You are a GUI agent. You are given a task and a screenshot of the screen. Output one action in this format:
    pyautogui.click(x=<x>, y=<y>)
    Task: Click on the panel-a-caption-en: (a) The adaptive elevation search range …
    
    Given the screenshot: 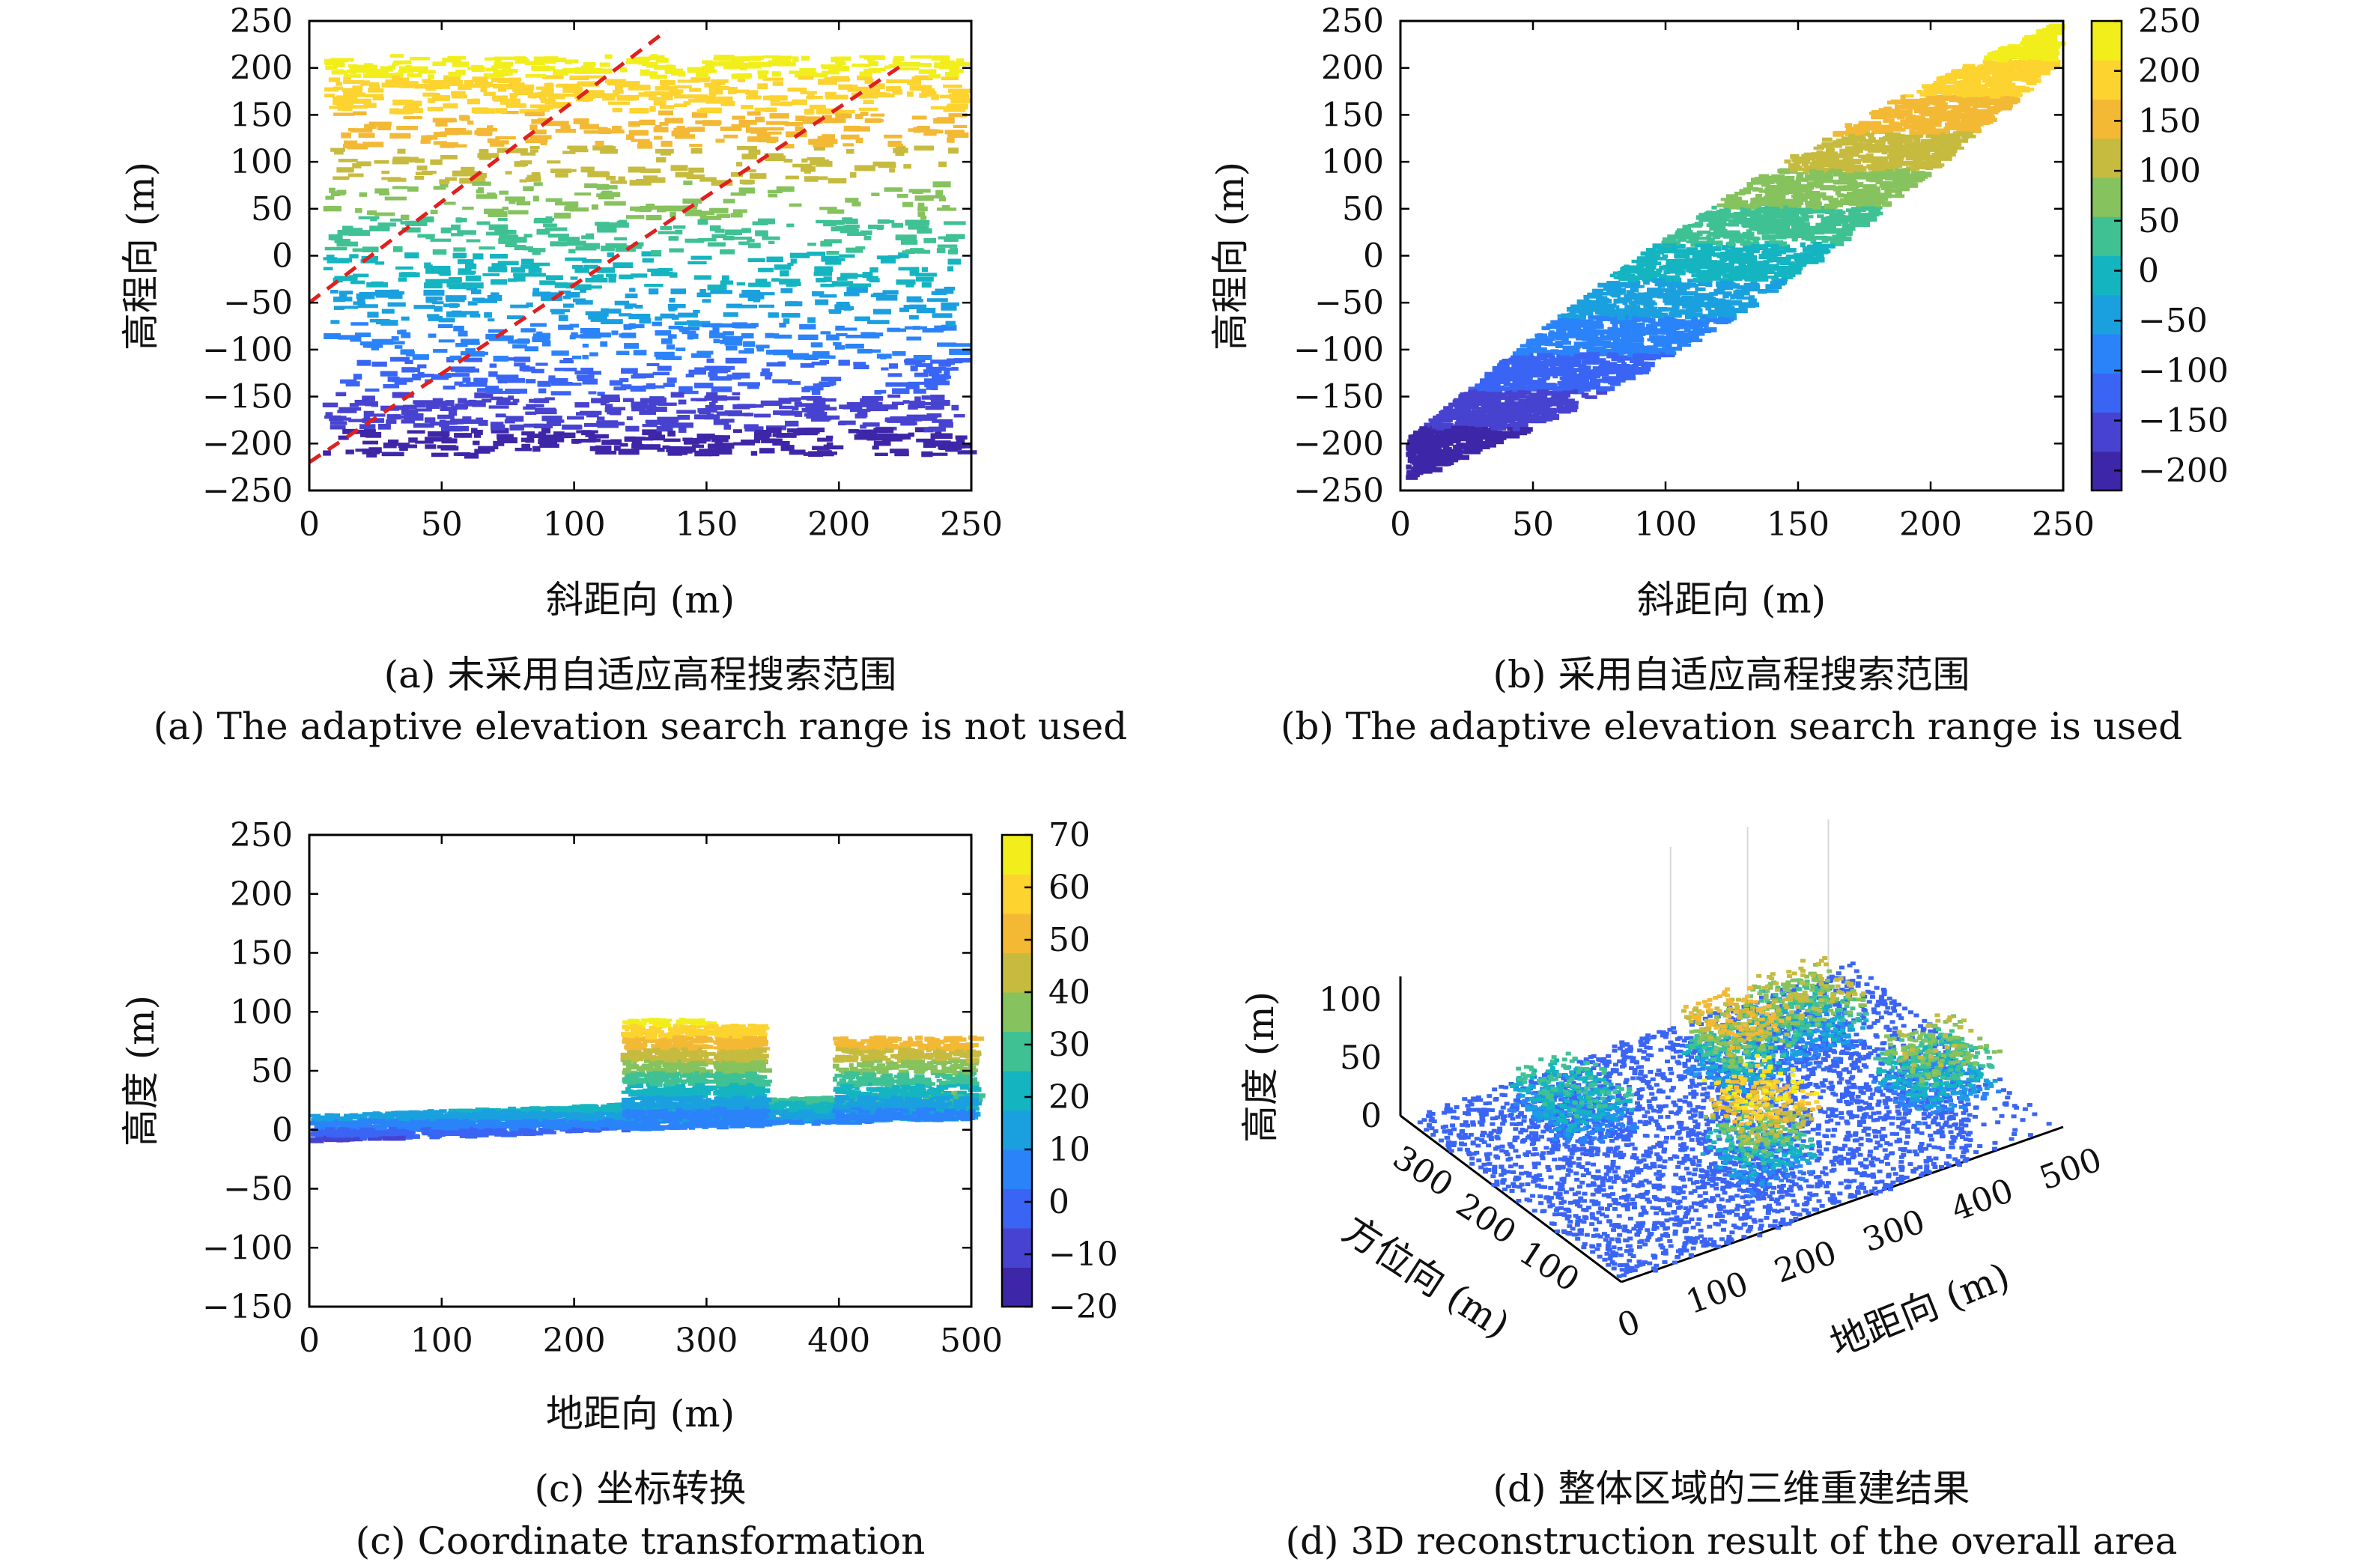 What is the action you would take?
    pyautogui.click(x=640, y=726)
    